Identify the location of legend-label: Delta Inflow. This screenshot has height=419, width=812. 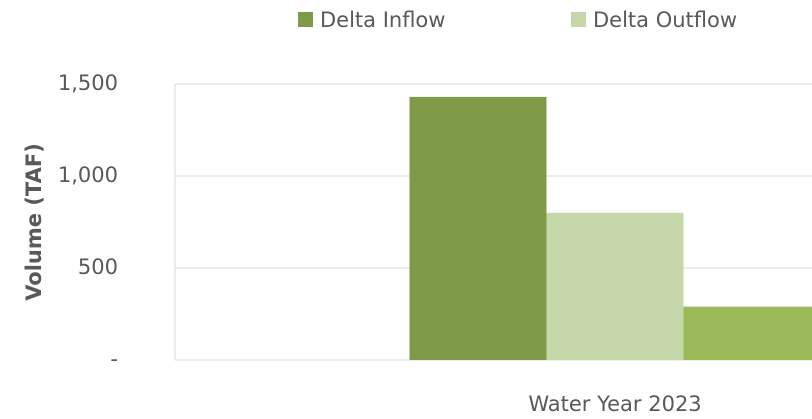
(382, 20).